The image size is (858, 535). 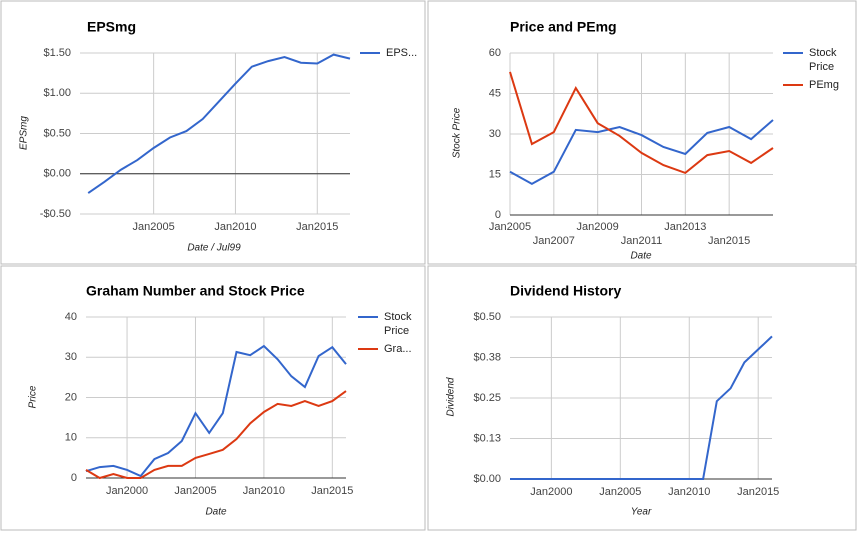 I want to click on x-axis-title: Year, so click(x=641, y=512).